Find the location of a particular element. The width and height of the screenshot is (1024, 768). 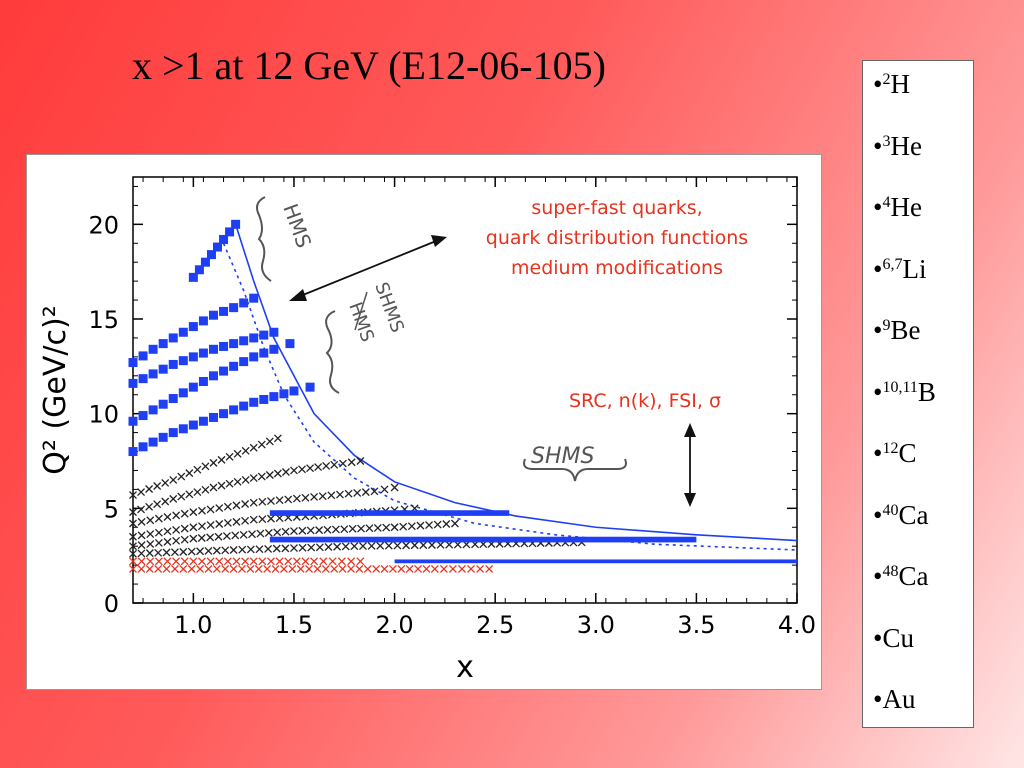

hms-ratio-label: HMS is located at coordinates (361, 322).